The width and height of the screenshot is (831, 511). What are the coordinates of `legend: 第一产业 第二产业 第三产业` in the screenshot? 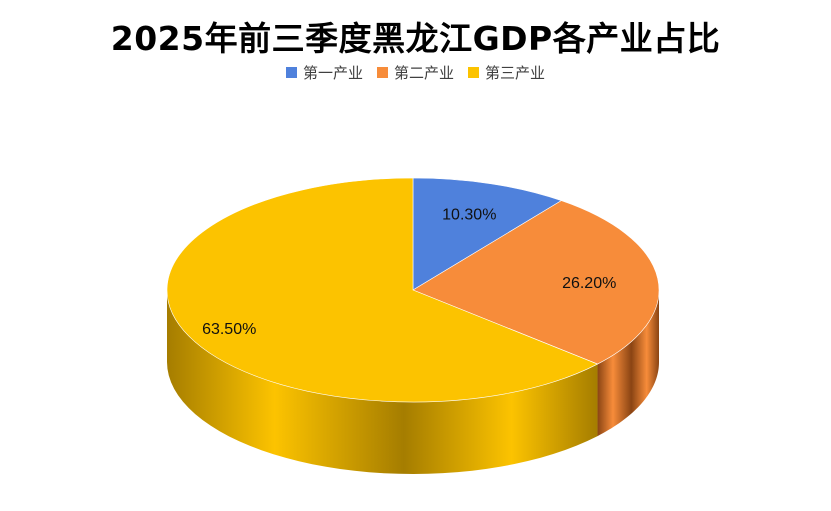 It's located at (415, 72).